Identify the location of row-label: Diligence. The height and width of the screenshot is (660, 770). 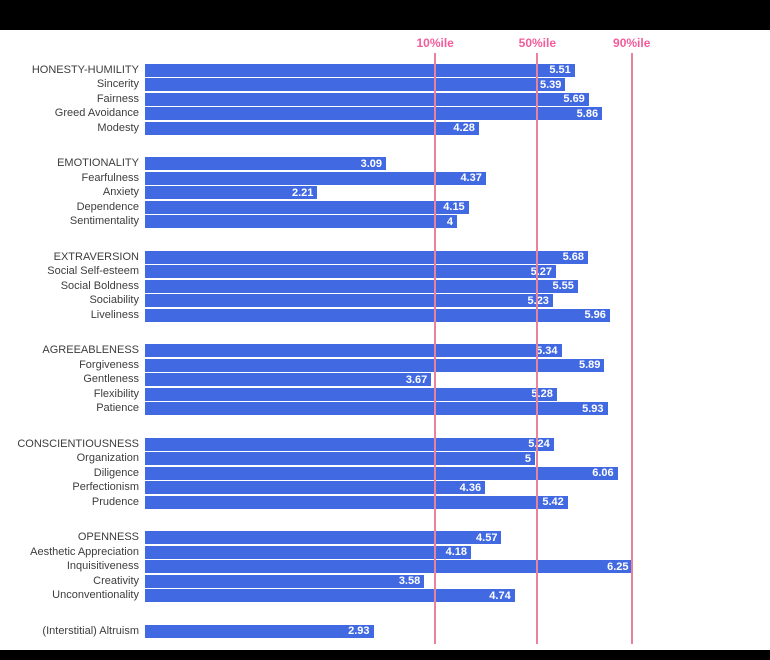
(116, 472).